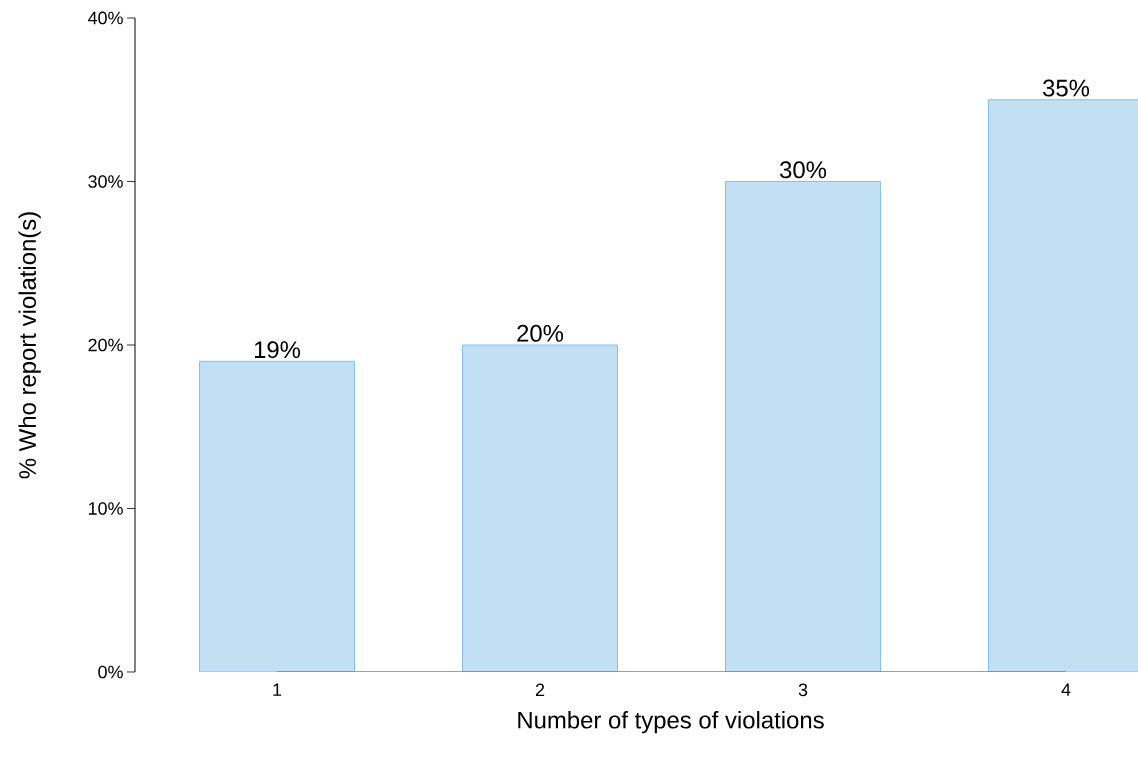 Image resolution: width=1138 pixels, height=764 pixels. Describe the element at coordinates (105, 18) in the screenshot. I see `y-tick-label: 40%` at that location.